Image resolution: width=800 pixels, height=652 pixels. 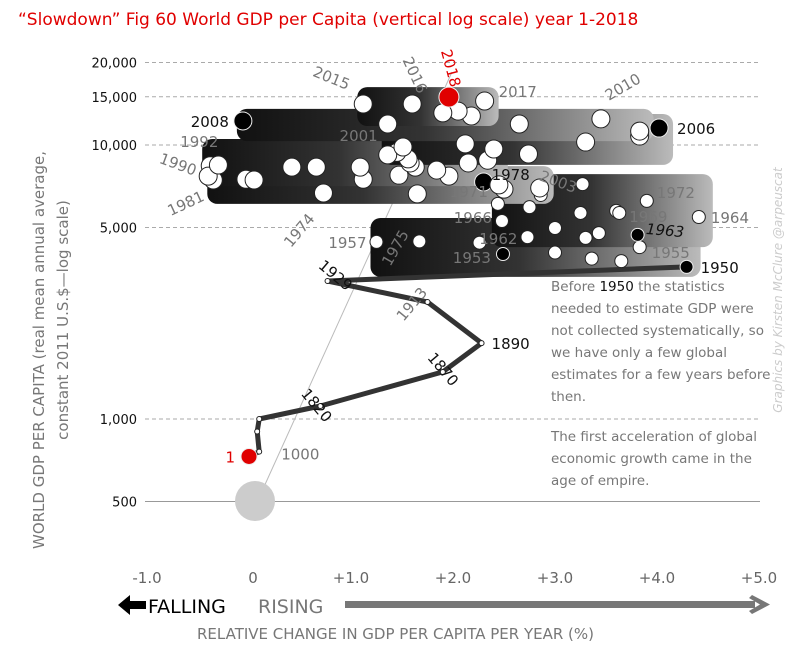 I want to click on year-label-1890: 1890, so click(x=511, y=344).